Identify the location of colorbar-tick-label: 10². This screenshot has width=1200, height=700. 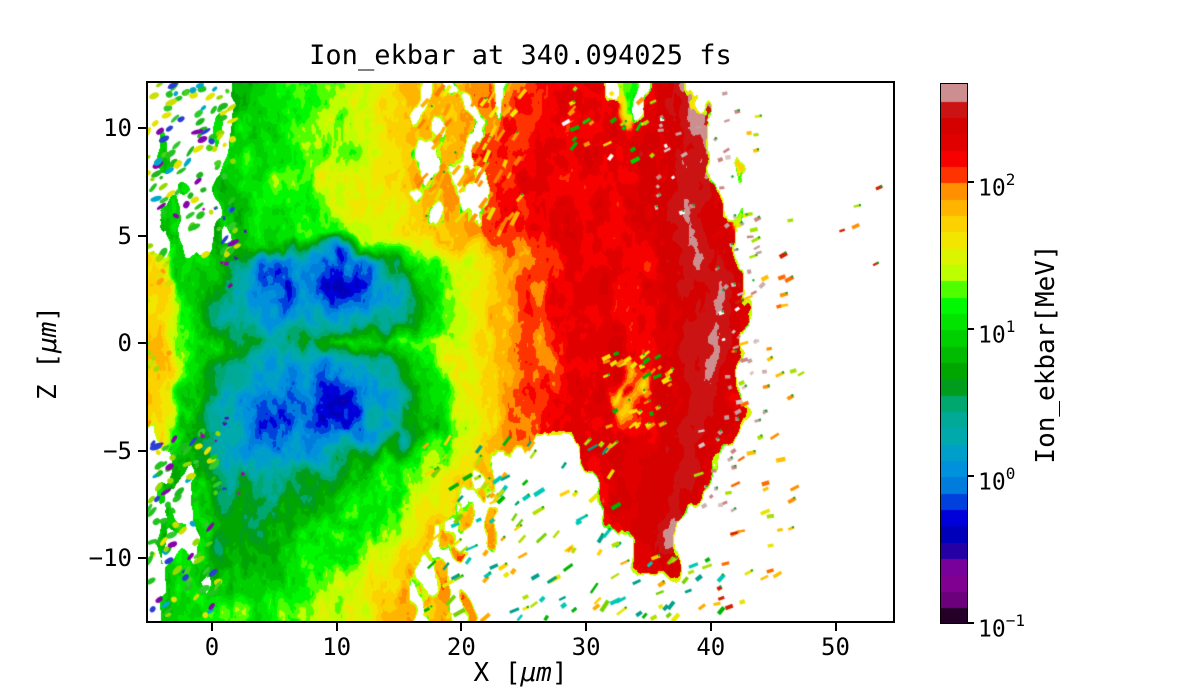
(996, 185).